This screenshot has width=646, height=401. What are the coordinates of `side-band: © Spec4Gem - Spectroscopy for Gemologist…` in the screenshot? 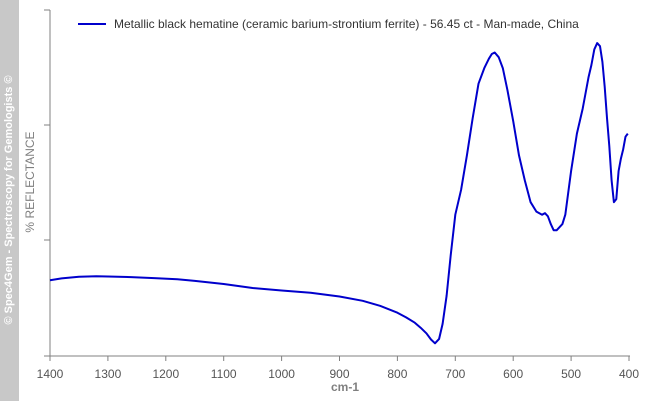 It's located at (9, 200).